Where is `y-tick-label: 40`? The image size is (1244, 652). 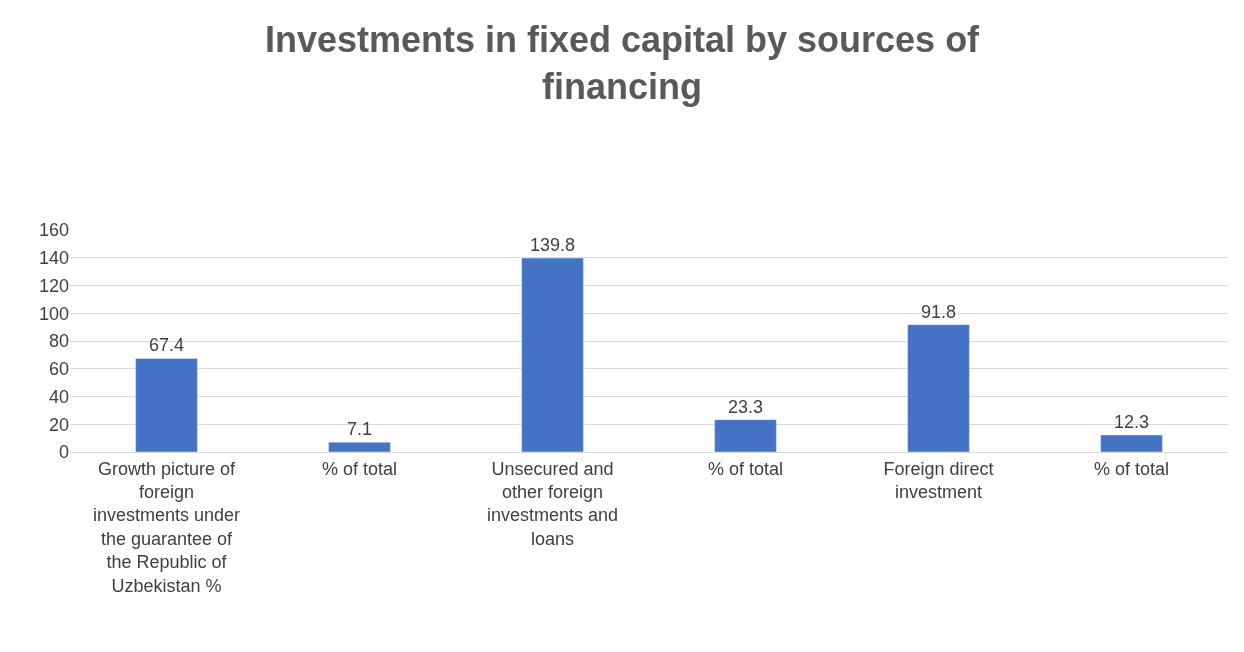
y-tick-label: 40 is located at coordinates (58, 396).